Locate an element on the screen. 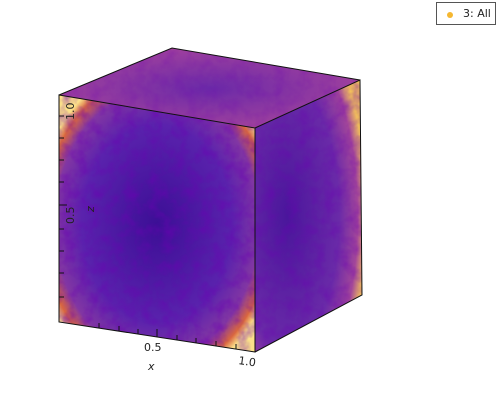 Image resolution: width=500 pixels, height=400 pixels. legend: 3: All is located at coordinates (466, 13).